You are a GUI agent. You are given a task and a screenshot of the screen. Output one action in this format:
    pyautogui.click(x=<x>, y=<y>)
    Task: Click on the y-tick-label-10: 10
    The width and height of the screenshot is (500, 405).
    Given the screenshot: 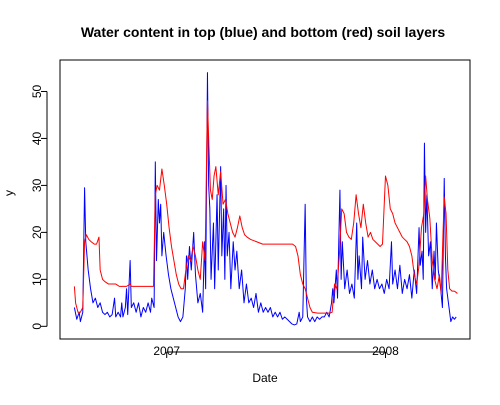 What is the action you would take?
    pyautogui.click(x=37, y=279)
    